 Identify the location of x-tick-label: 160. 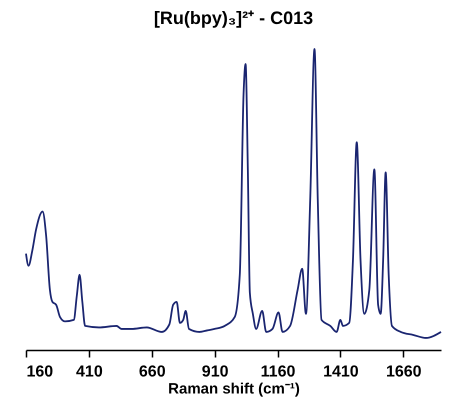
(40, 372).